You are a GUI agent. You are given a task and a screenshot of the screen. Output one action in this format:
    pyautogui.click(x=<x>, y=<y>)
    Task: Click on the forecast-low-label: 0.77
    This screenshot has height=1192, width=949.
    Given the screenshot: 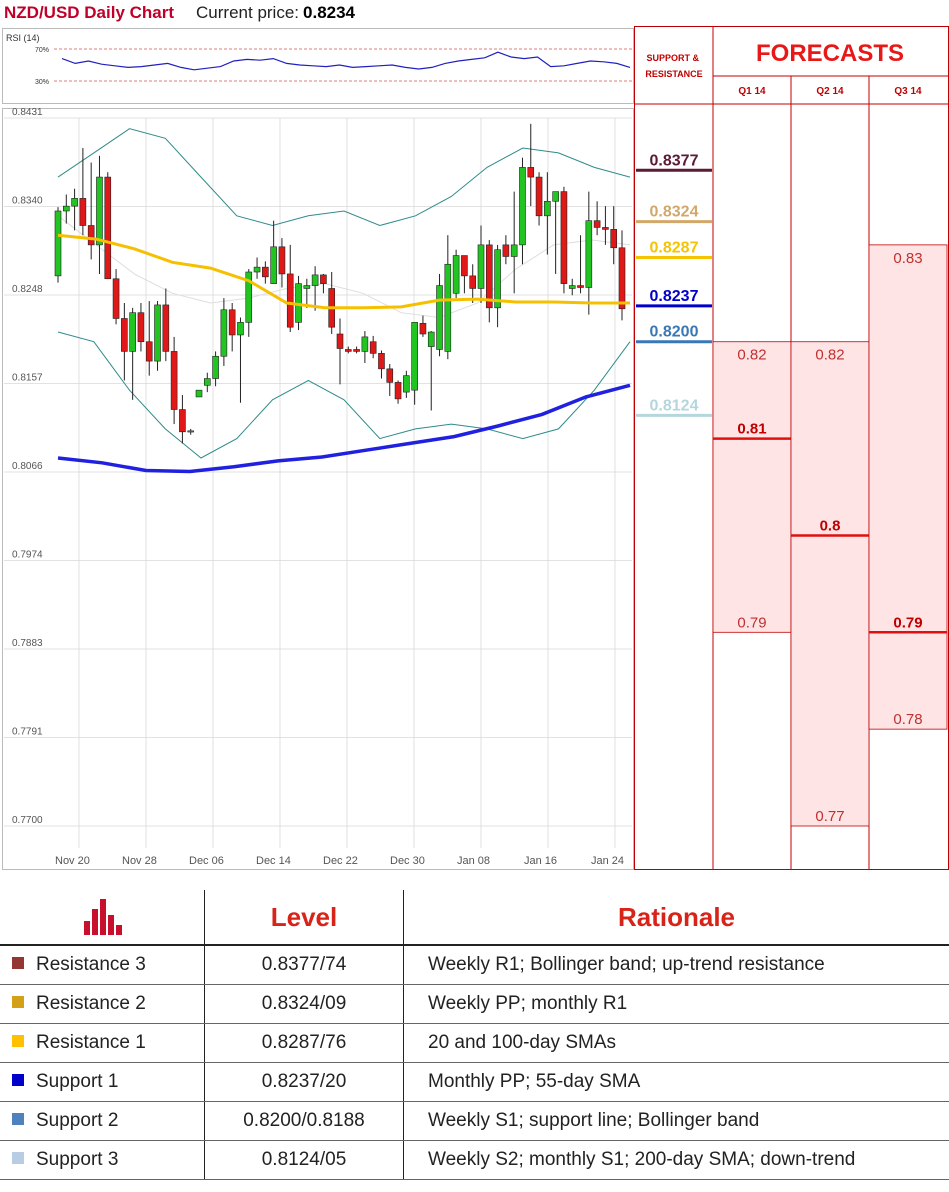 What is the action you would take?
    pyautogui.click(x=829, y=816)
    